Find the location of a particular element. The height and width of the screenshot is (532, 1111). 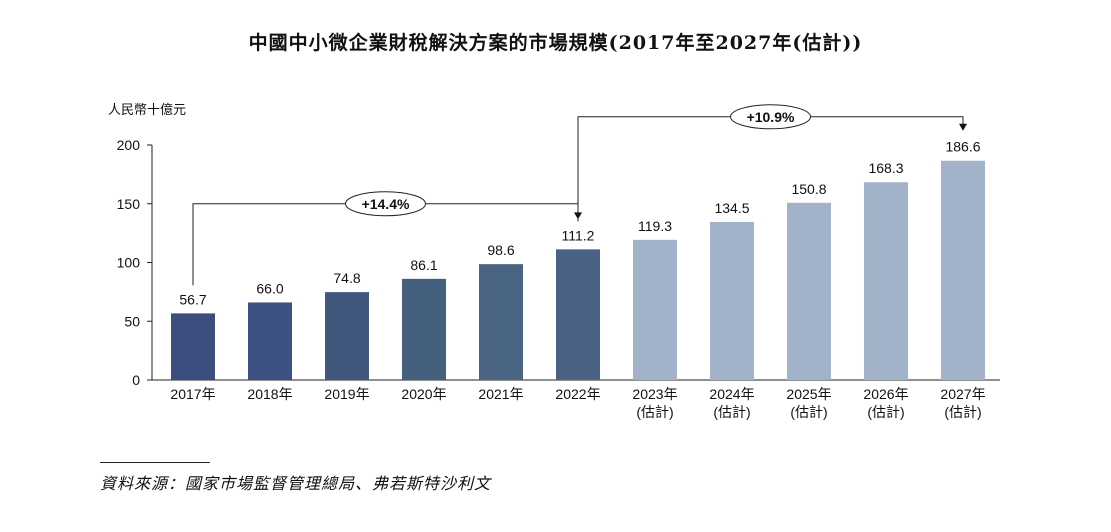

cagr-arrowhead is located at coordinates (963, 127).